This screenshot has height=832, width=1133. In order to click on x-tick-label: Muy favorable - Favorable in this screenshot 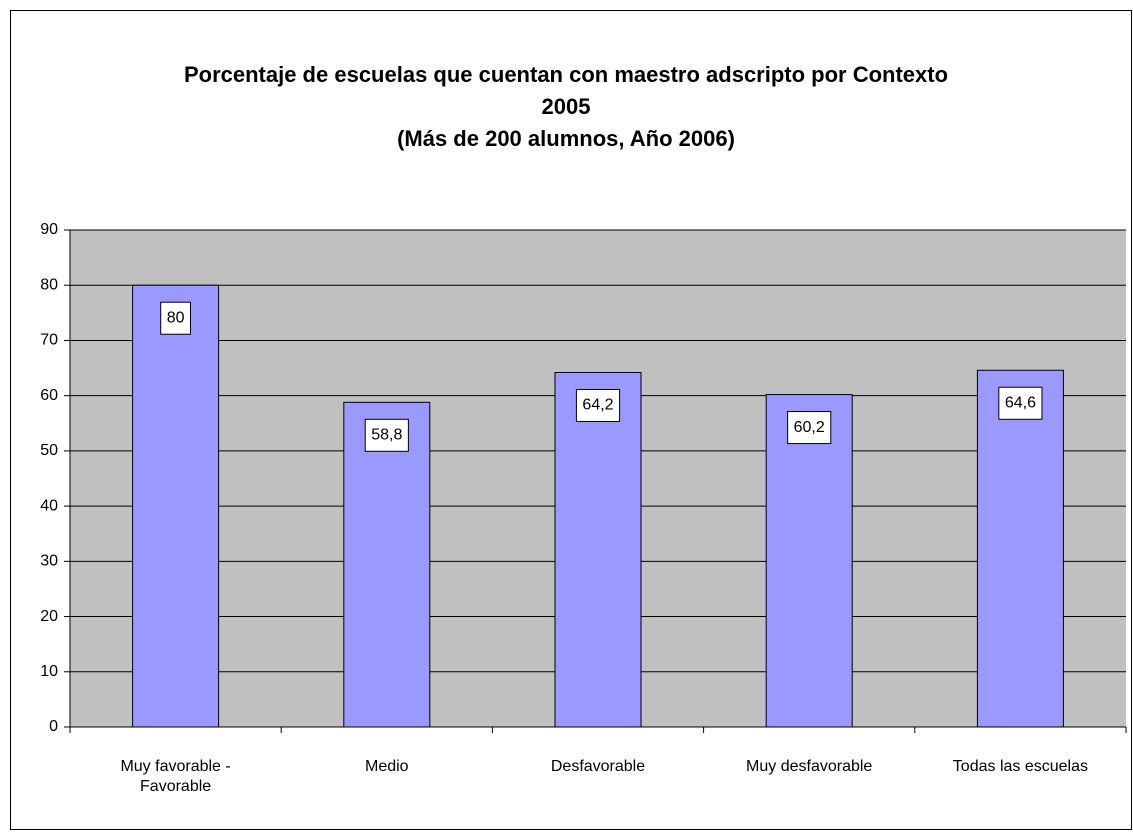, I will do `click(175, 776)`.